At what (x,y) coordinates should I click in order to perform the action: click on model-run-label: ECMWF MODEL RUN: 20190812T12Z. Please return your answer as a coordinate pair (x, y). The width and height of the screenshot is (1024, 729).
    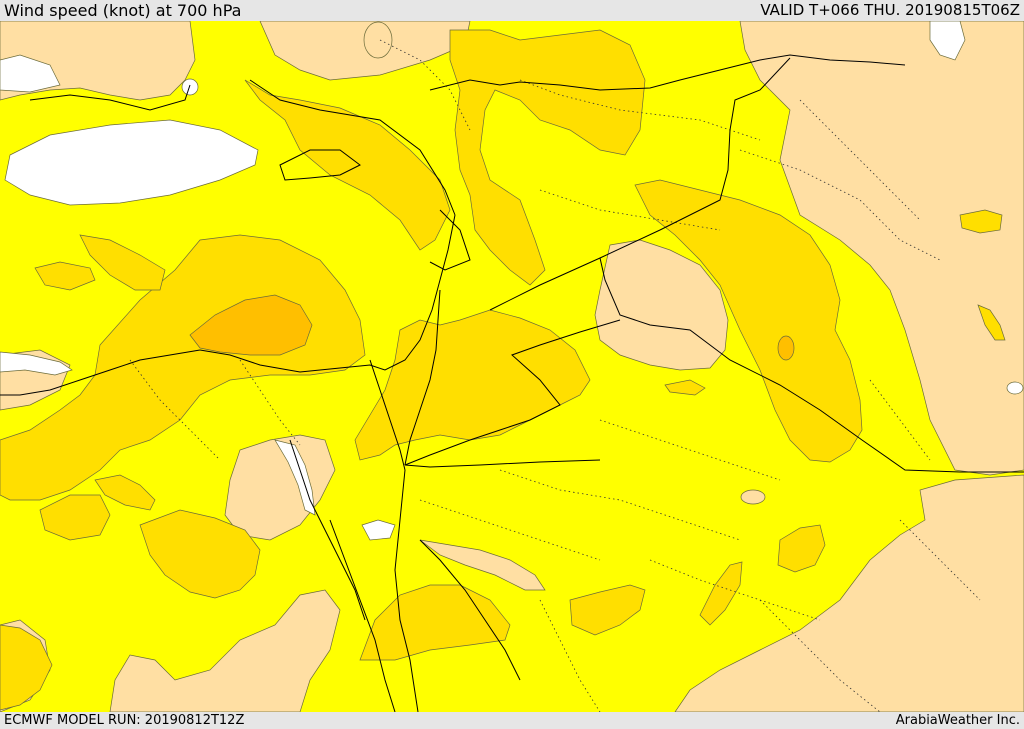
    Looking at the image, I should click on (124, 720).